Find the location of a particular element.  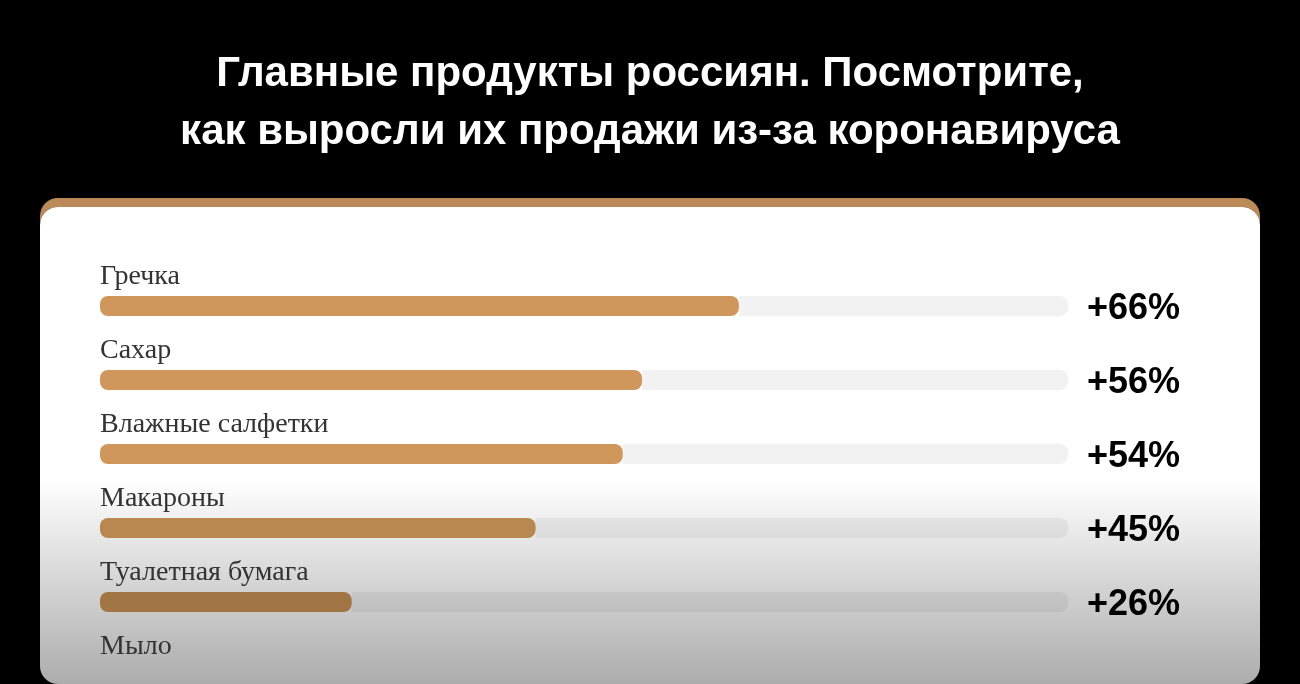

chart-title: Главные продукты россиян. Посмотрите, как выросли их продажи из-за коронавируса is located at coordinates (650, 100).